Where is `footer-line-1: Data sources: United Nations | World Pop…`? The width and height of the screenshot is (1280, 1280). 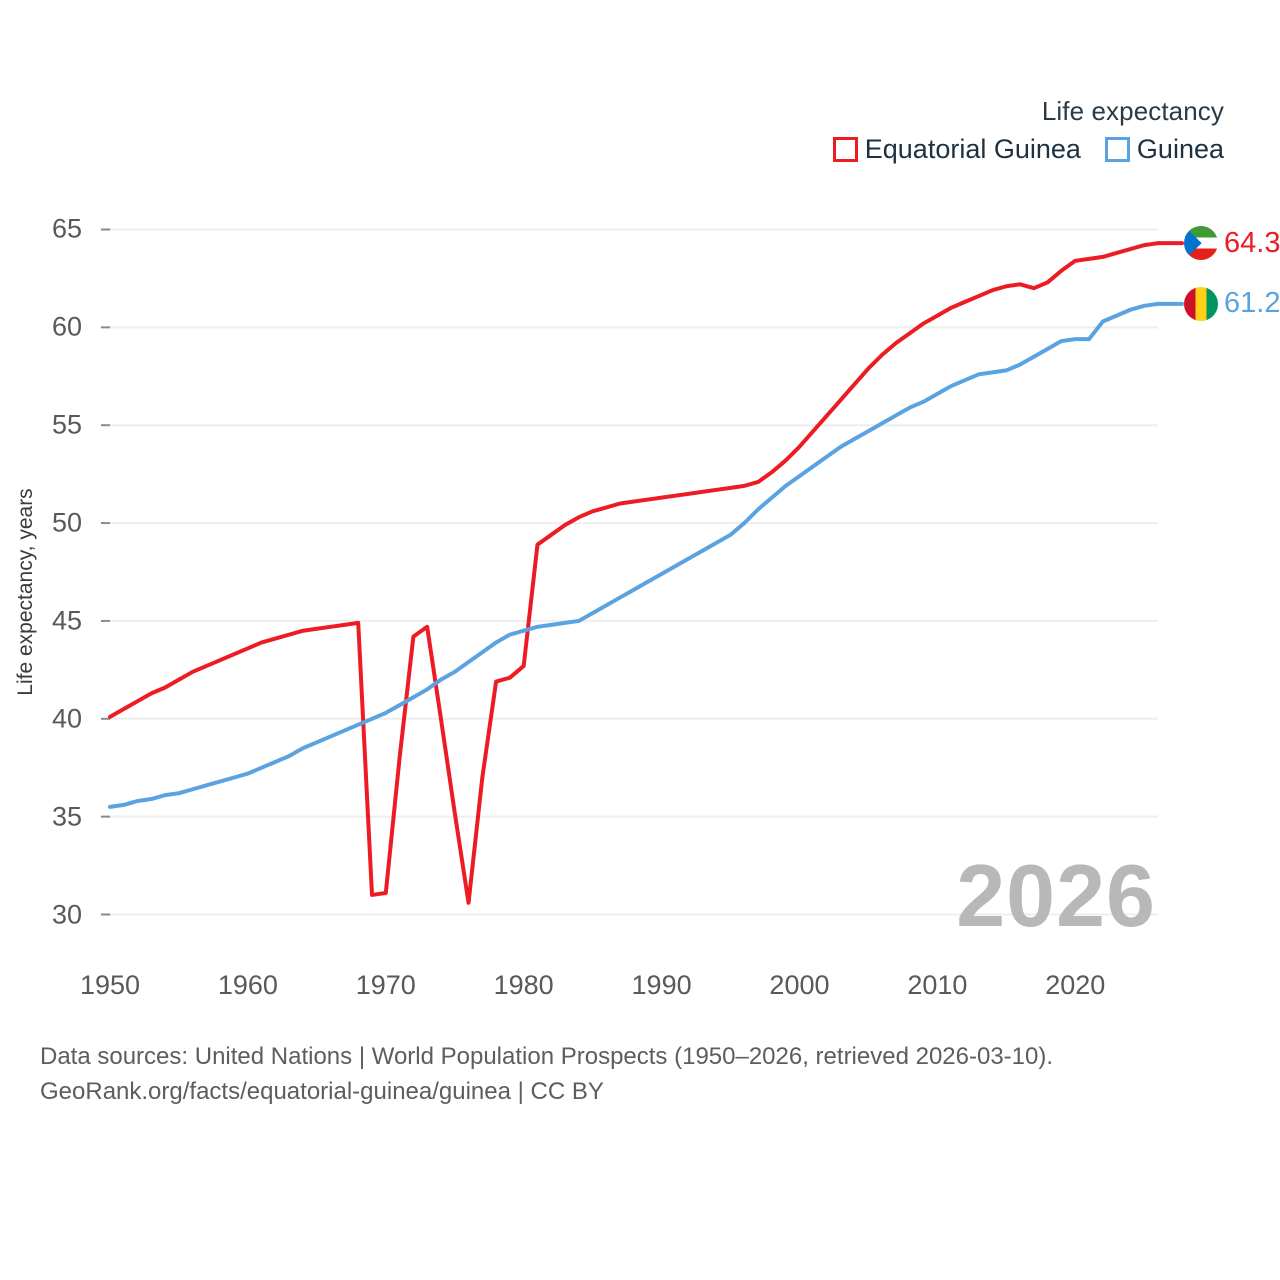
footer-line-1: Data sources: United Nations | World Pop… is located at coordinates (547, 1056).